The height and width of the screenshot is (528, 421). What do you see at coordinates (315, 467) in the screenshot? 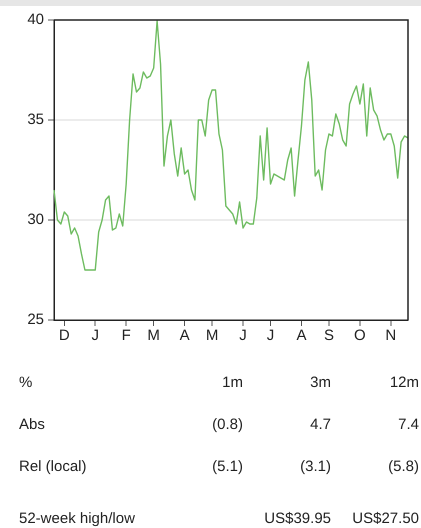
I see `text: (3.1)` at bounding box center [315, 467].